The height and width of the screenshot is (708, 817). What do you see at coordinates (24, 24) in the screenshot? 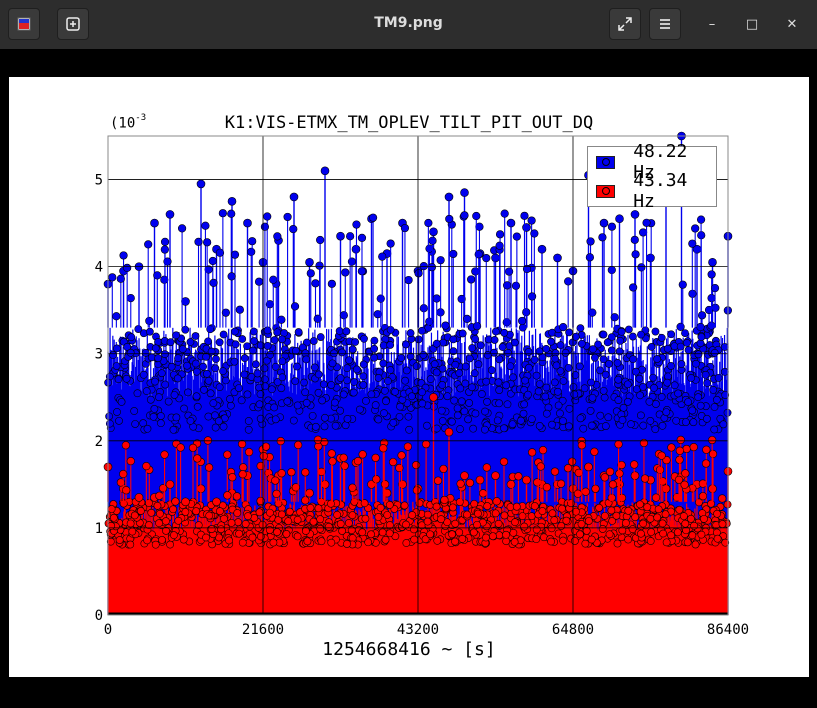
I see `app-menu-button` at bounding box center [24, 24].